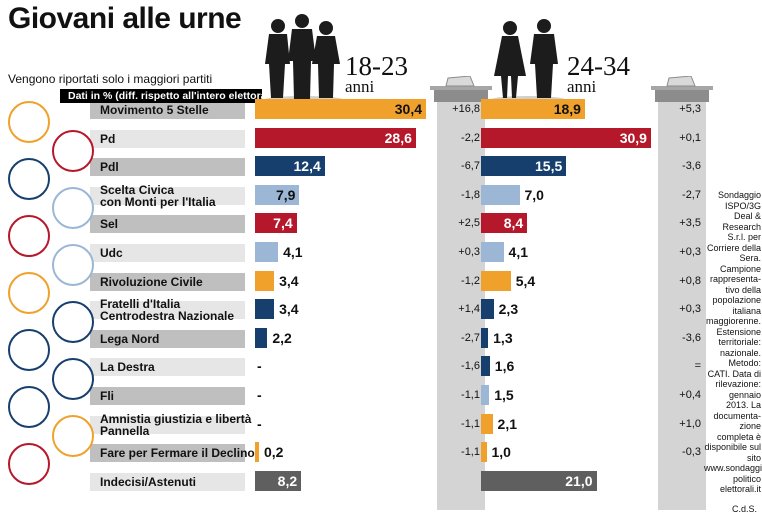 Image resolution: width=762 pixels, height=520 pixels. Describe the element at coordinates (109, 167) in the screenshot. I see `party-label: Pdl` at that location.